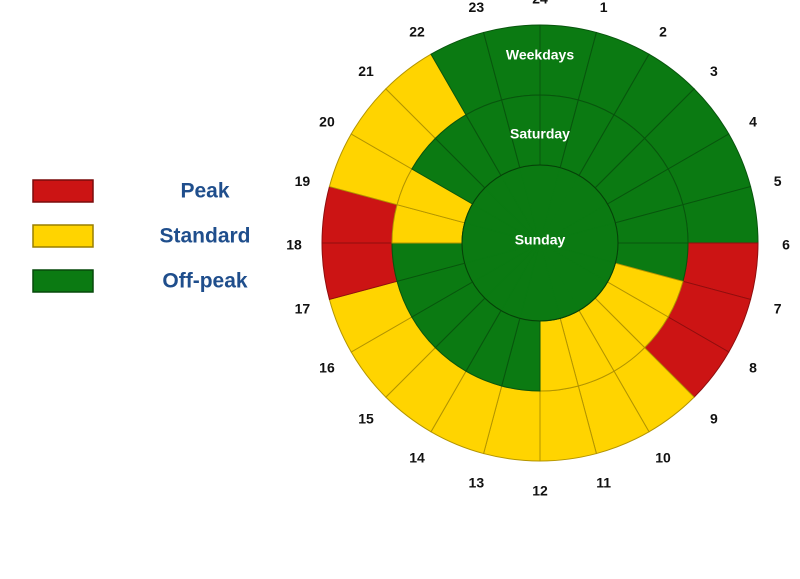 The height and width of the screenshot is (579, 800). I want to click on hour-label: 3, so click(714, 71).